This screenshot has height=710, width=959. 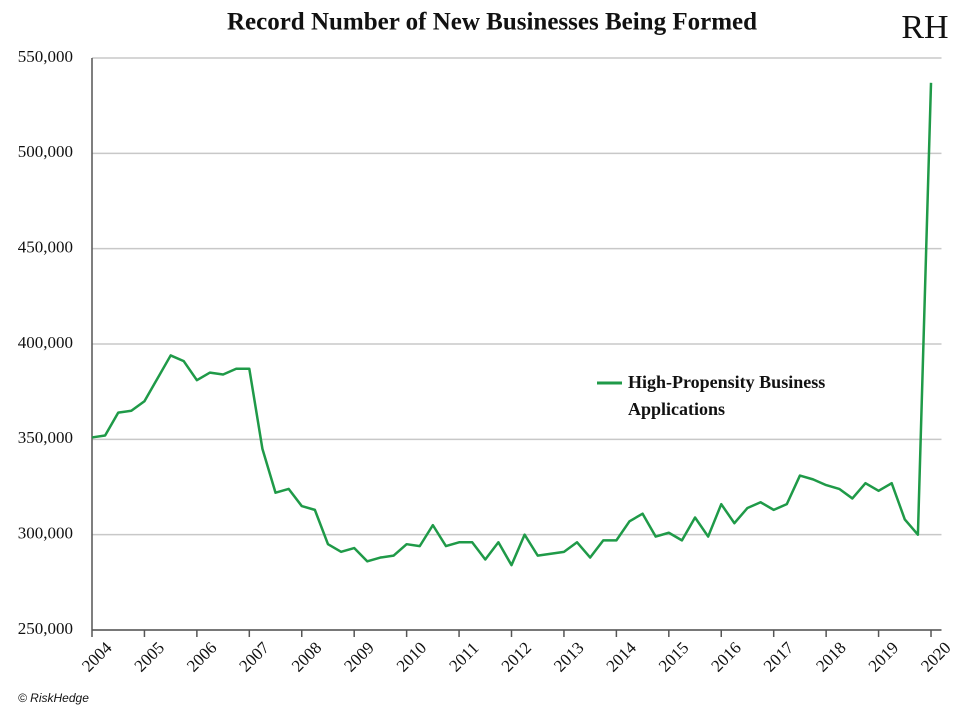 I want to click on y-tick-label: 250,000, so click(x=45, y=628).